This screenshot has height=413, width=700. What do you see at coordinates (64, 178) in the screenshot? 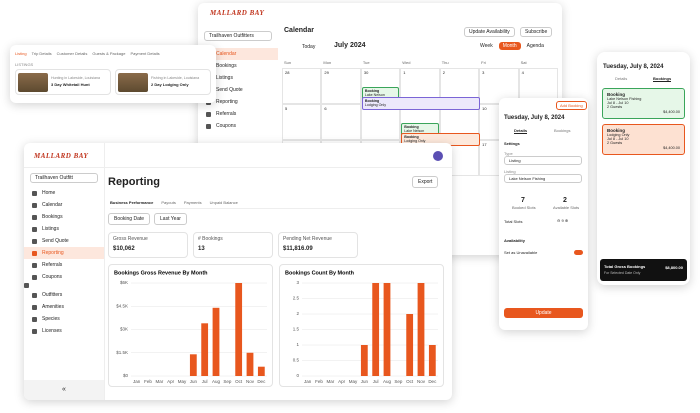
I see `outfitter-select: Trailhaven Outfitt` at bounding box center [64, 178].